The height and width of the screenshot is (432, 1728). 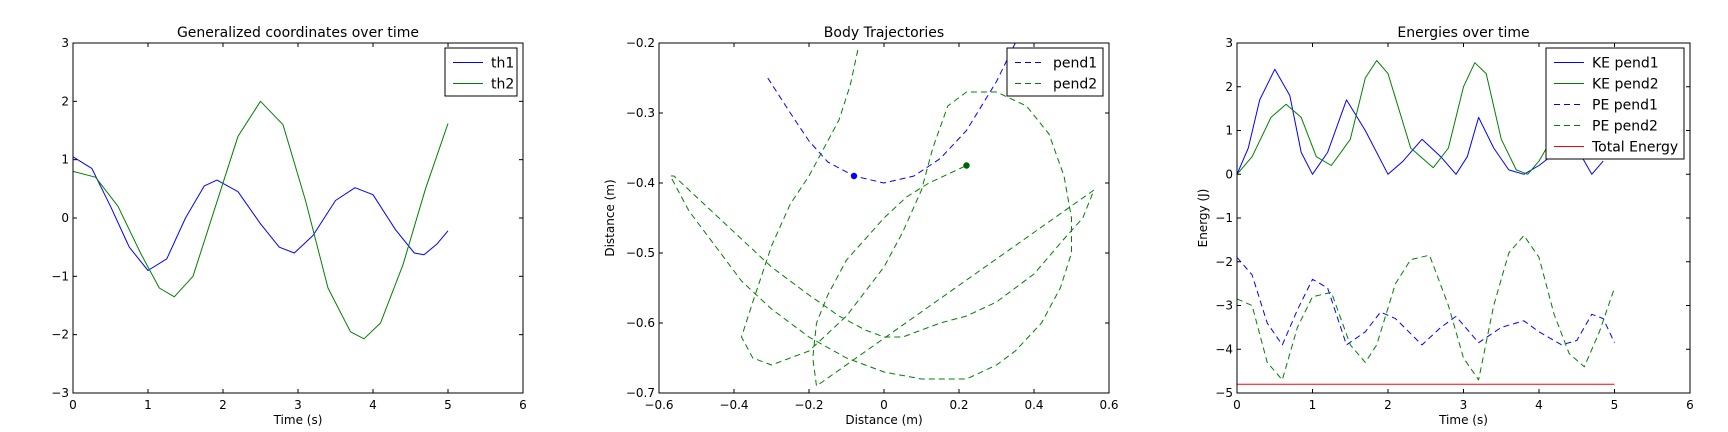 I want to click on y-tick-label: −4, so click(x=1224, y=349).